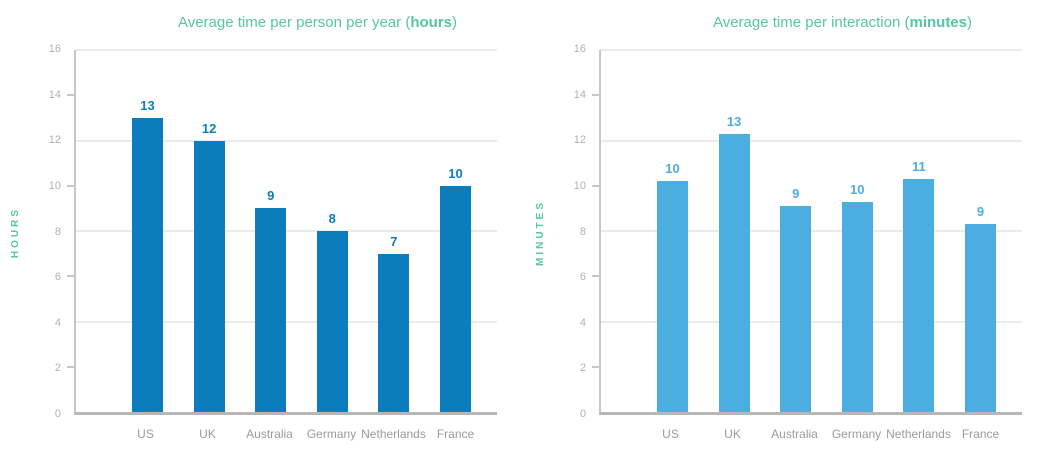 This screenshot has width=1050, height=474. I want to click on bar-group-us: 13, so click(147, 231).